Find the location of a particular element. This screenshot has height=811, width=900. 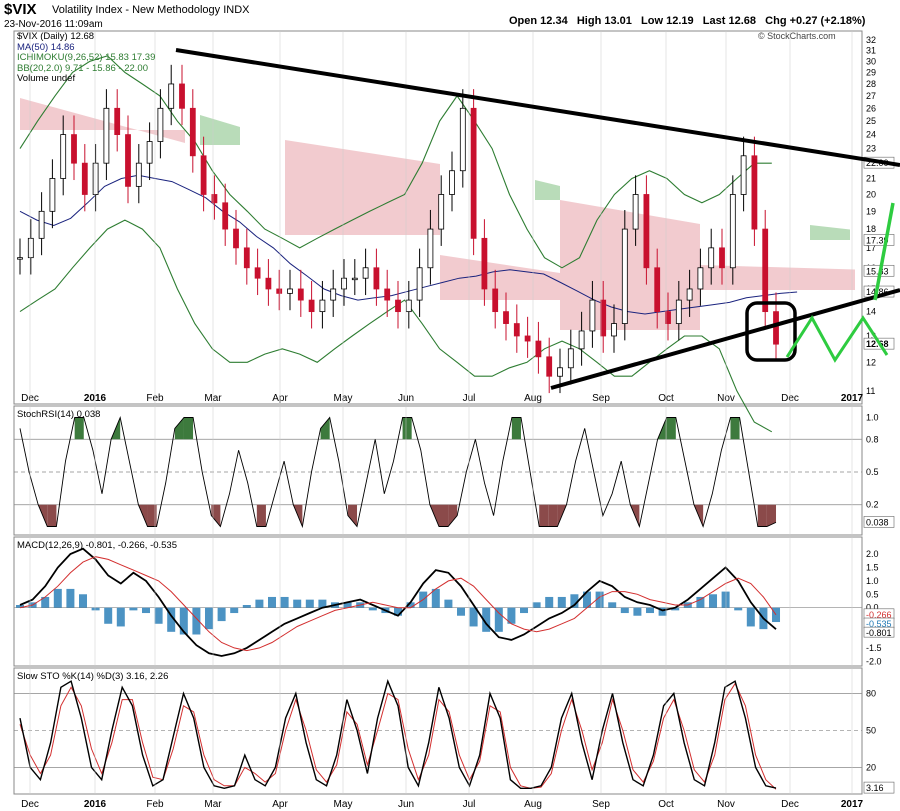

legend-ichimoku: ICHIMOKU(9,26,52) 15.83 17.39 is located at coordinates (86, 57).